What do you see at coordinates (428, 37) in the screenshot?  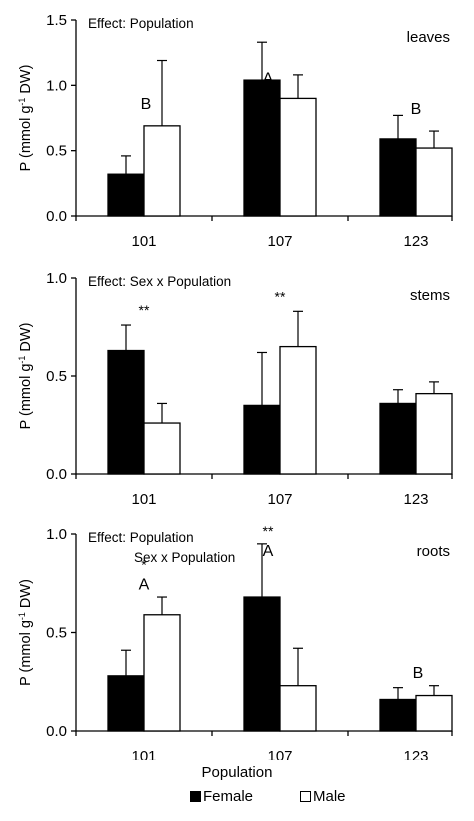 I see `panel-label: leaves` at bounding box center [428, 37].